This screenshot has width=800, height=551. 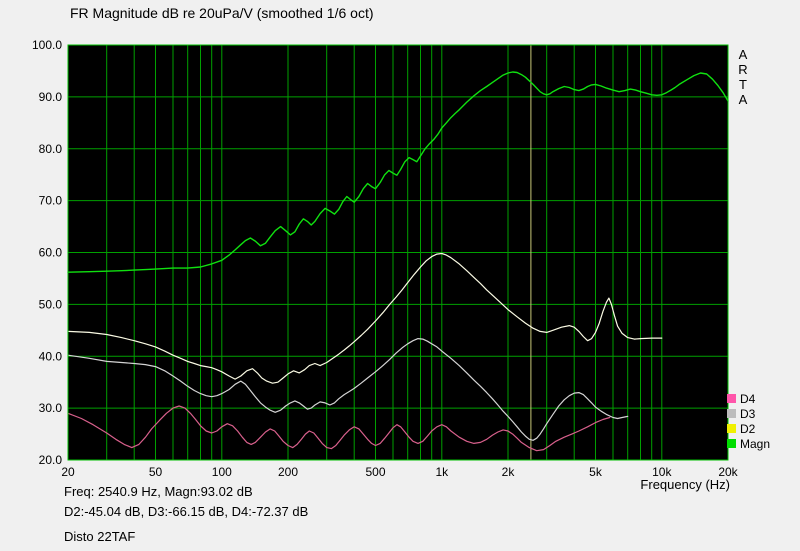 I want to click on x-tick-label: 20k, so click(x=728, y=472).